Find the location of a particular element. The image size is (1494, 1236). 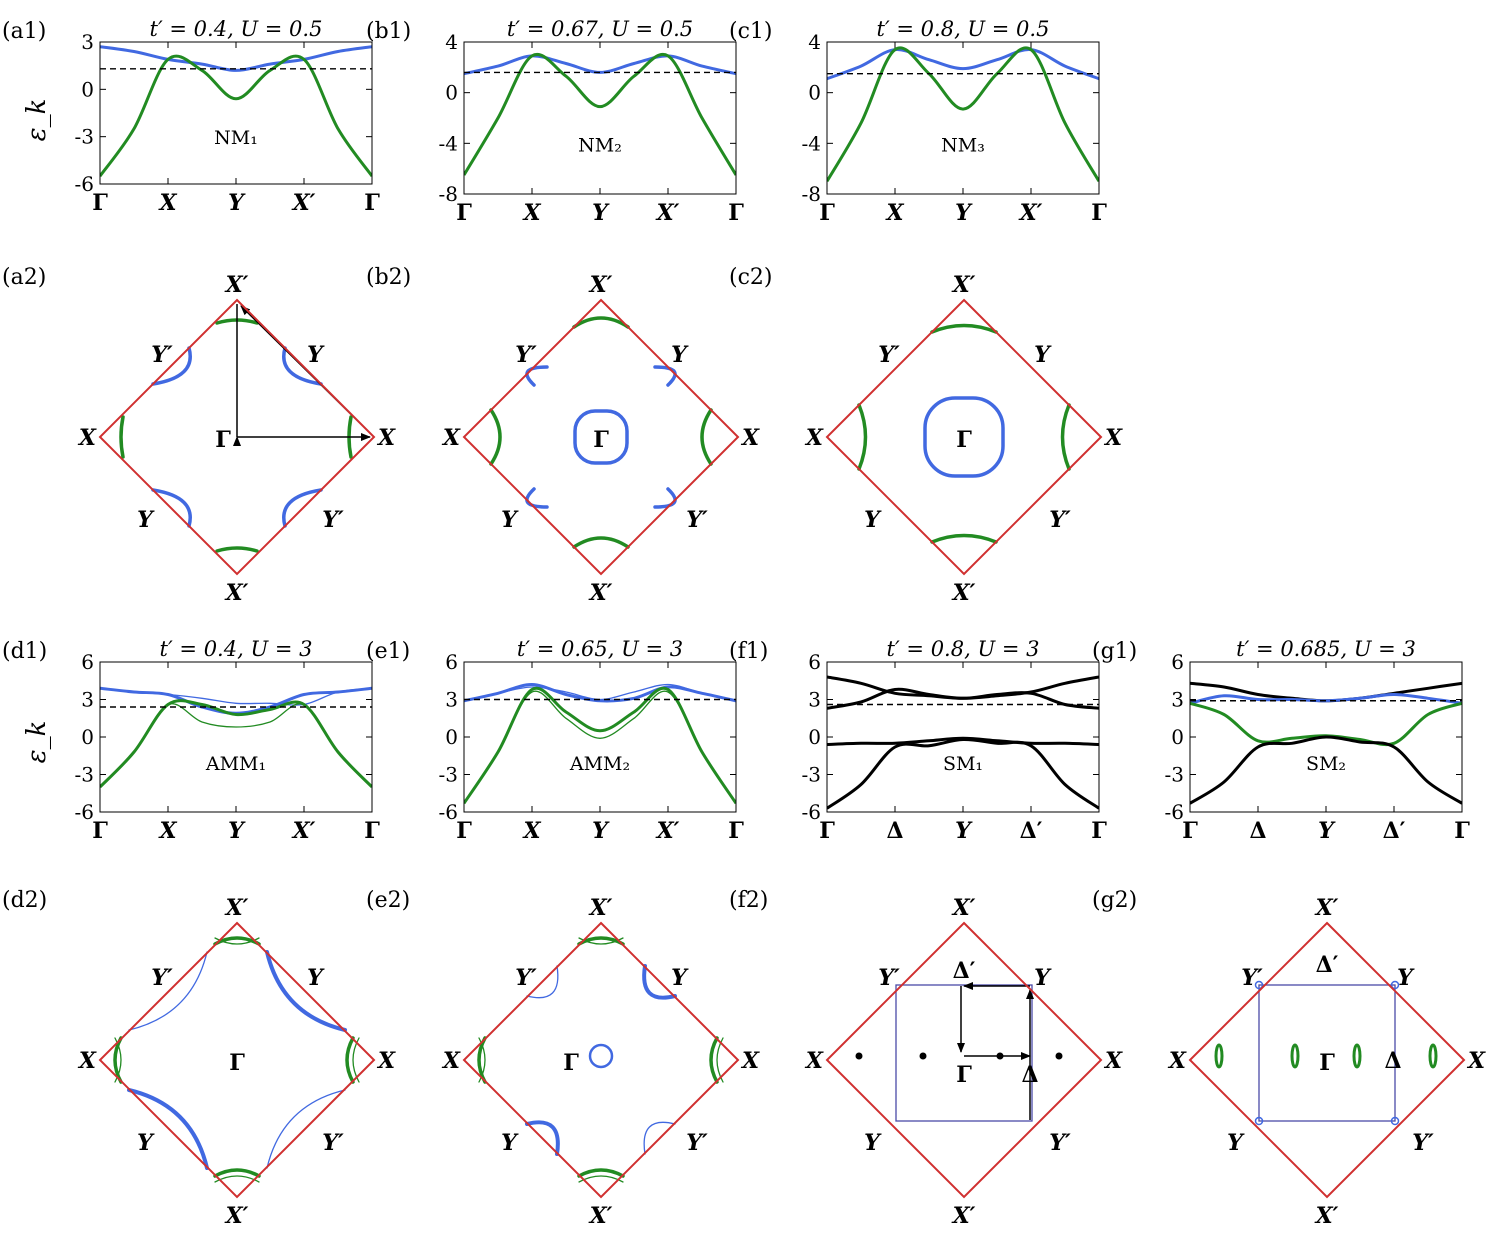

k-label-bottom: X′ is located at coordinates (963, 1216).